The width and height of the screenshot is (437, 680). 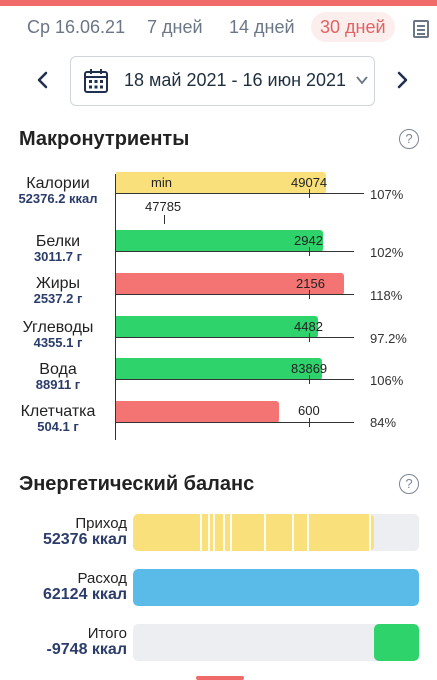 I want to click on carbs-bar, so click(x=217, y=327).